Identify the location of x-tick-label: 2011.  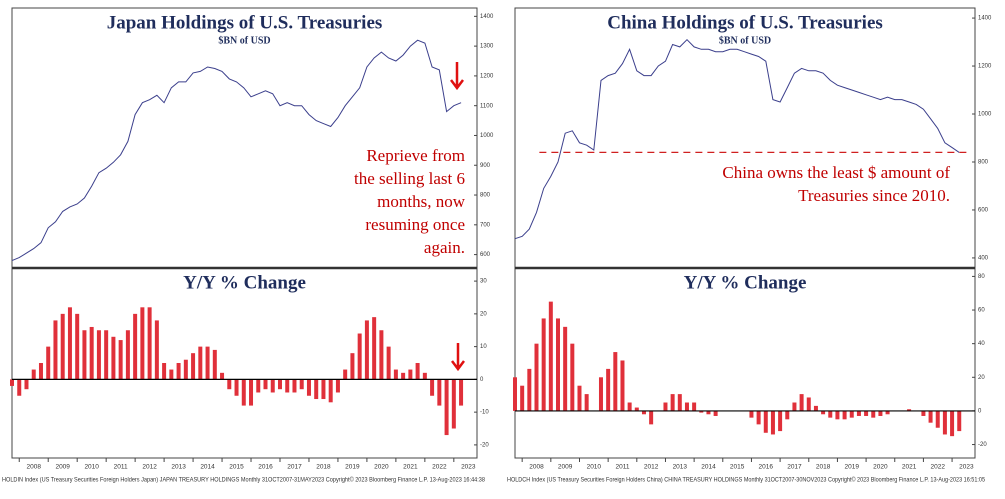
(622, 467).